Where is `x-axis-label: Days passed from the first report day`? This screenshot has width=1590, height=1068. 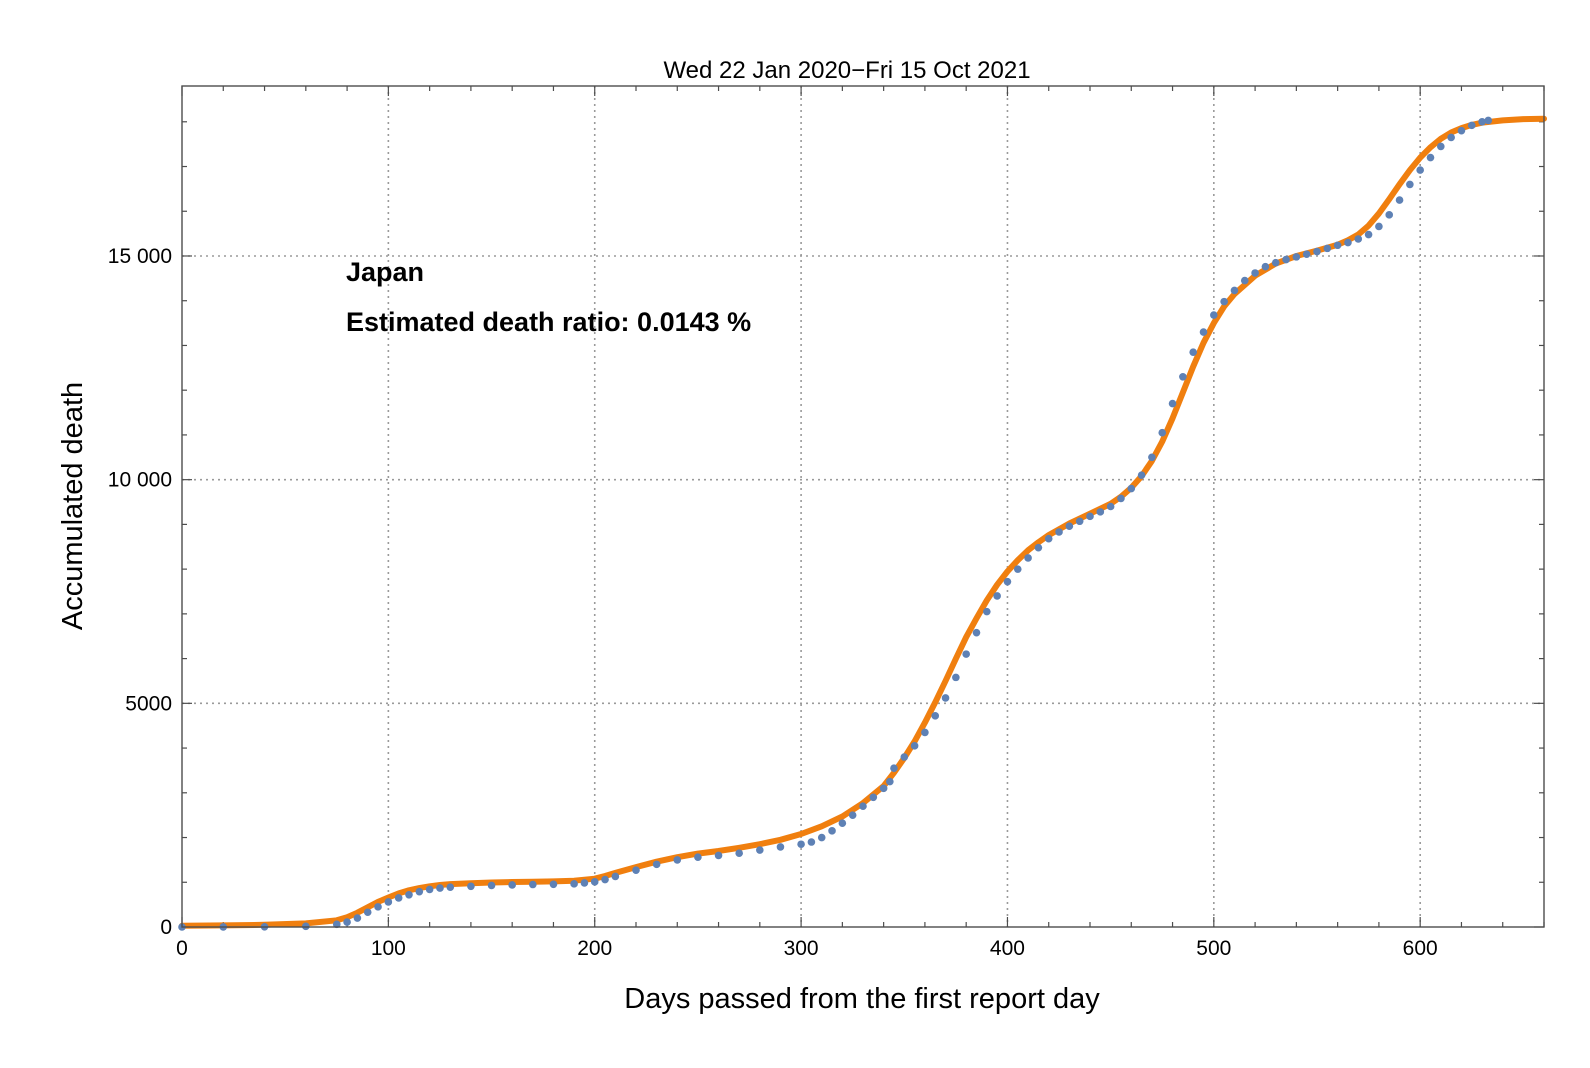
x-axis-label: Days passed from the first report day is located at coordinates (862, 999).